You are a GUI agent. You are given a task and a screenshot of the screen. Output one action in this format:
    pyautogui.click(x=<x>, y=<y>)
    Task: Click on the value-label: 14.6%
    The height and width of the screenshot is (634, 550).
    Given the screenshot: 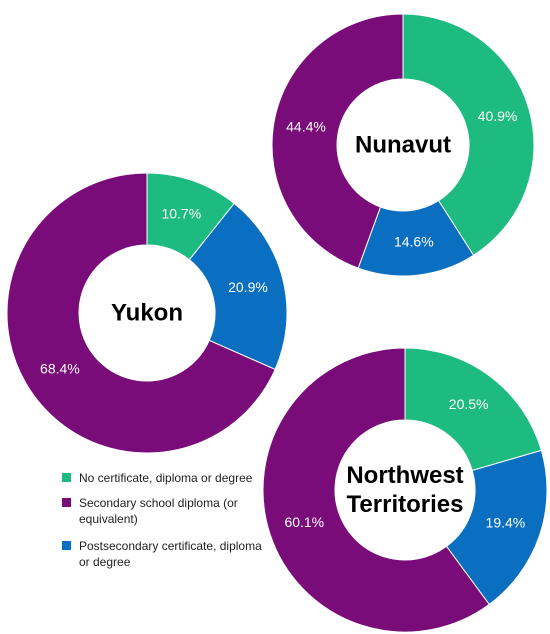 What is the action you would take?
    pyautogui.click(x=414, y=242)
    